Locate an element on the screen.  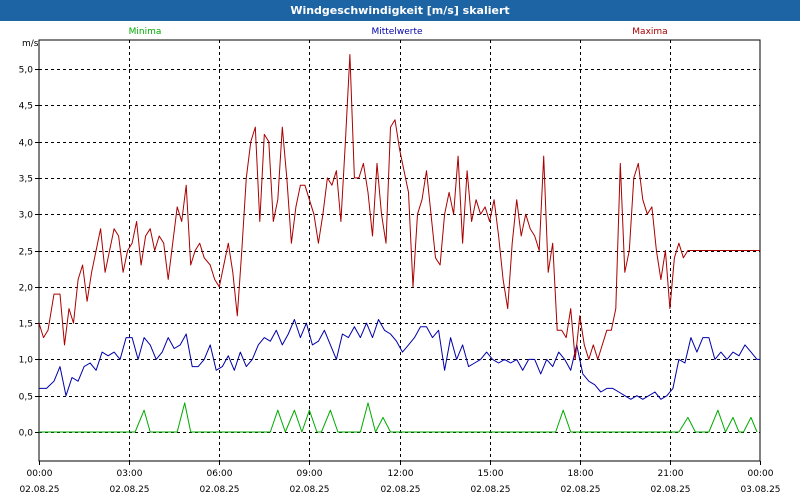
x-tick-time: 09:00 is located at coordinates (310, 474).